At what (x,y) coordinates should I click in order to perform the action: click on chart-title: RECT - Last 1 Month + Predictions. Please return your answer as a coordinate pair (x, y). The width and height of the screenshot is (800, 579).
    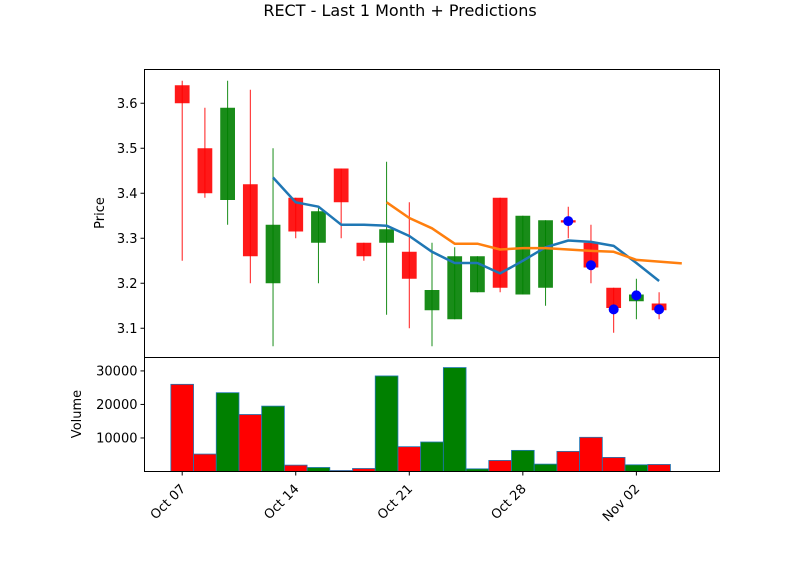
    Looking at the image, I should click on (399, 10).